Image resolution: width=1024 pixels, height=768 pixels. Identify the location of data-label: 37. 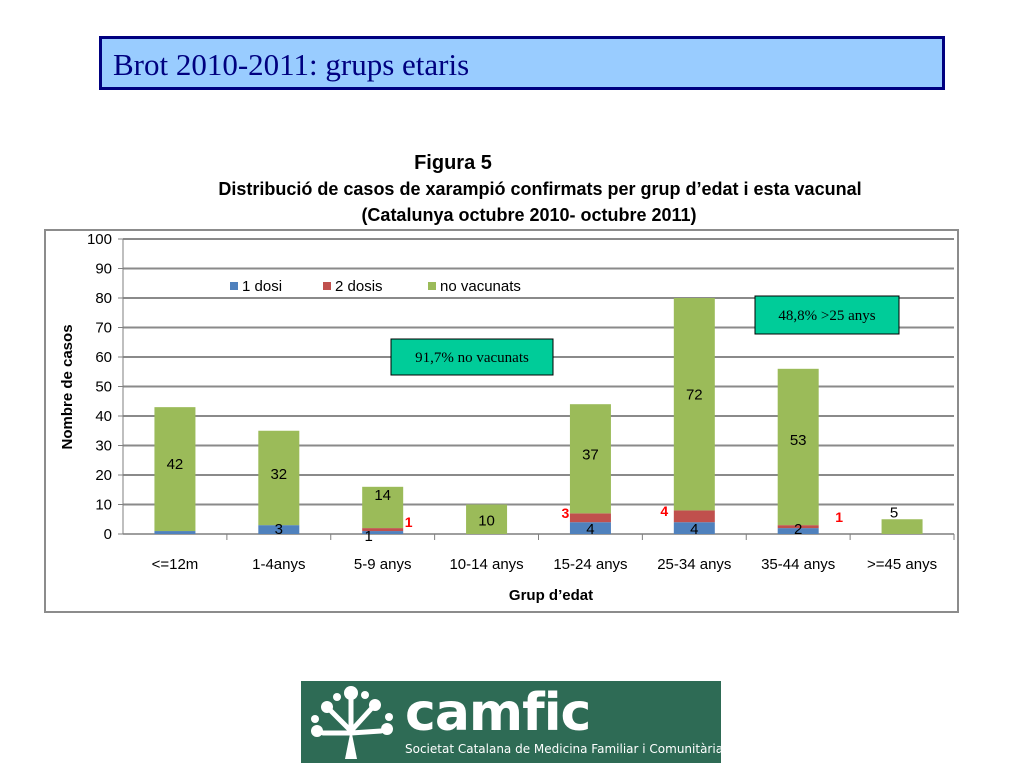
(590, 454).